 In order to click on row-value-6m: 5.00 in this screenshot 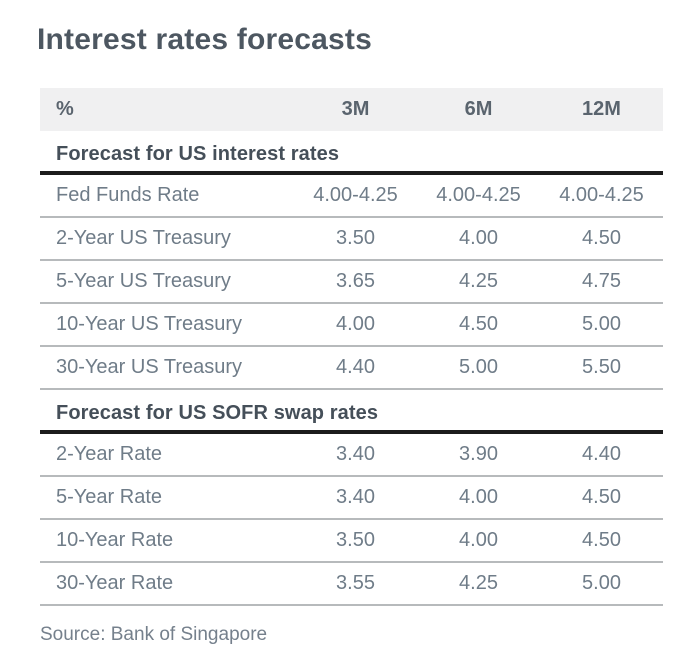, I will do `click(478, 367)`.